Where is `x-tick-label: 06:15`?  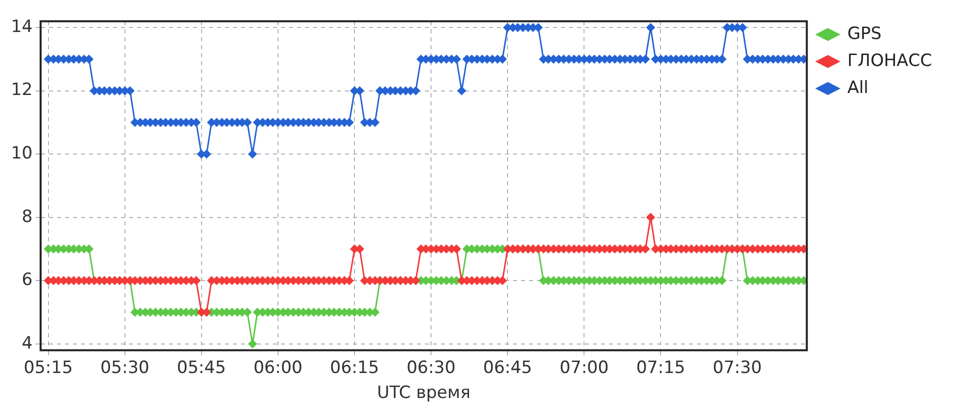 x-tick-label: 06:15 is located at coordinates (355, 368).